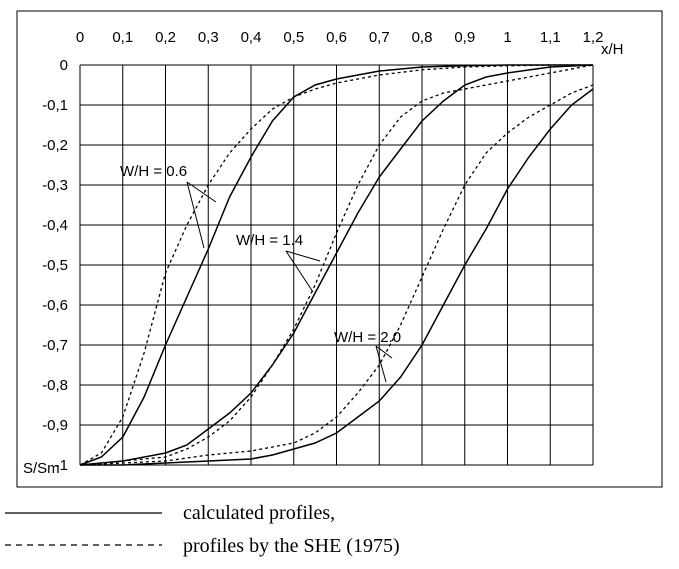 The height and width of the screenshot is (569, 679). What do you see at coordinates (64, 65) in the screenshot?
I see `y-tick-label: 0` at bounding box center [64, 65].